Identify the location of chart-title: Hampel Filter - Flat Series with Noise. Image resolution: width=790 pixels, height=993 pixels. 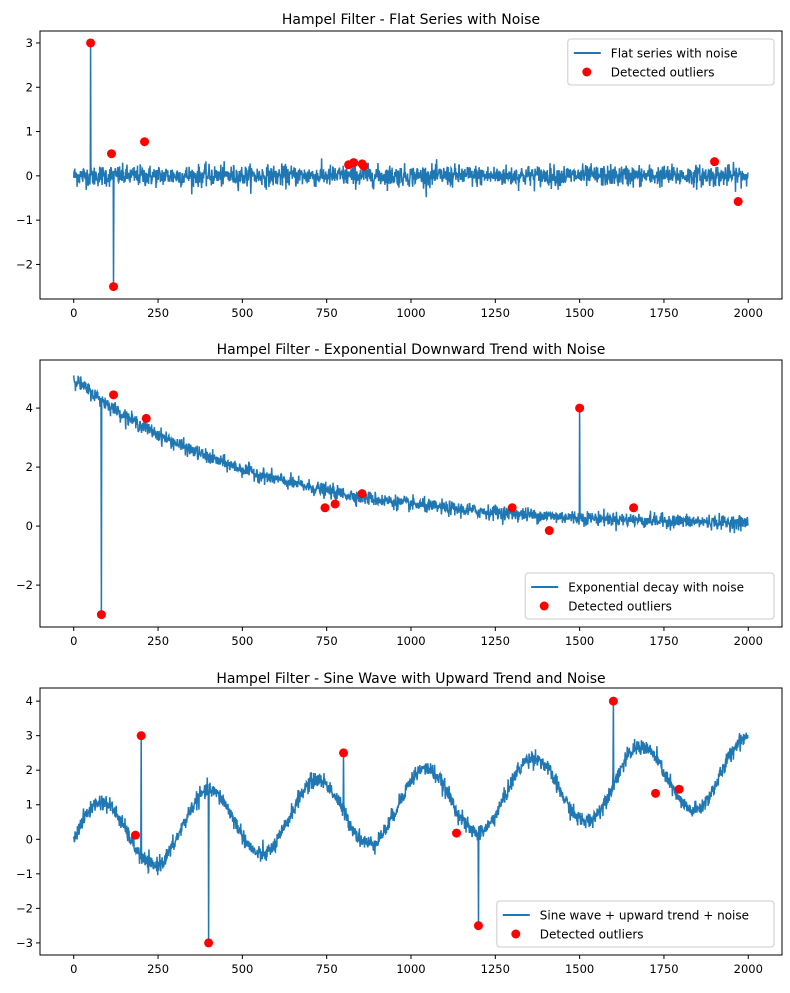
(411, 20).